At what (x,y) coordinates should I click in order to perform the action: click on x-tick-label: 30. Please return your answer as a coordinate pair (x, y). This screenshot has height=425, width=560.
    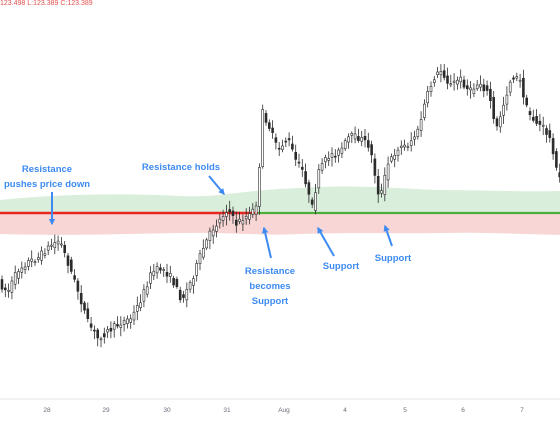
    Looking at the image, I should click on (167, 410).